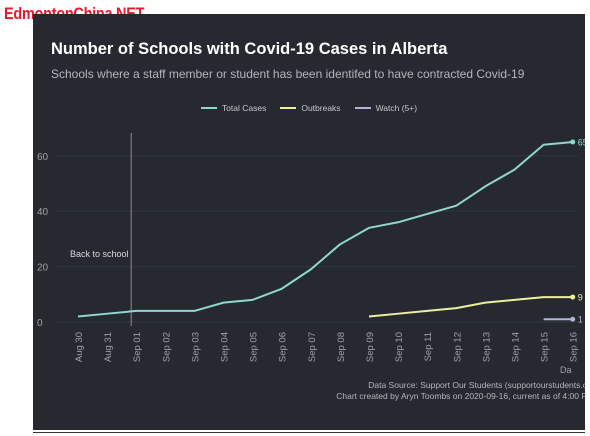 This screenshot has height=436, width=590. I want to click on x-tick-label: Sep 12, so click(457, 347).